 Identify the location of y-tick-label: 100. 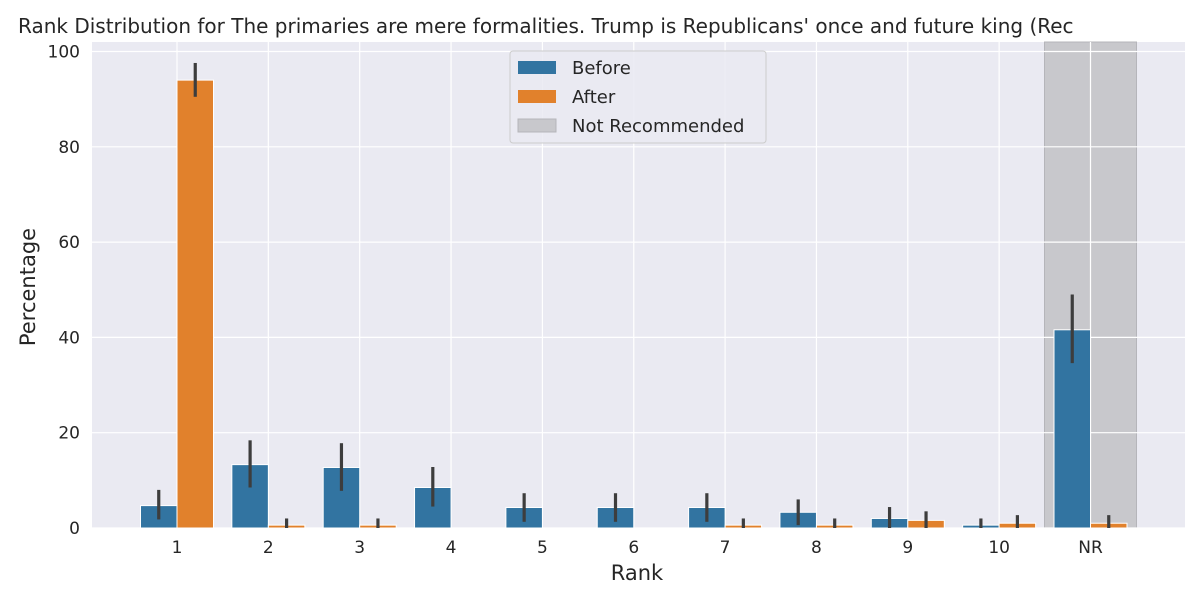
(64, 53).